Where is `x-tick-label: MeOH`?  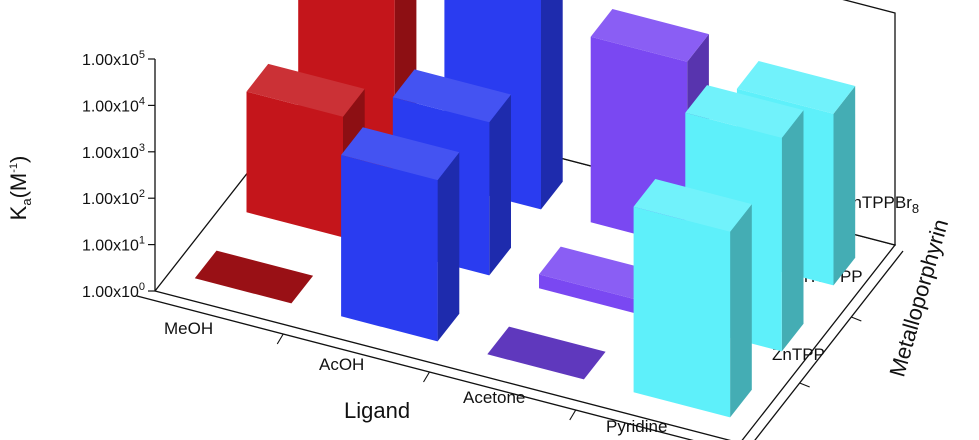
x-tick-label: MeOH is located at coordinates (188, 328).